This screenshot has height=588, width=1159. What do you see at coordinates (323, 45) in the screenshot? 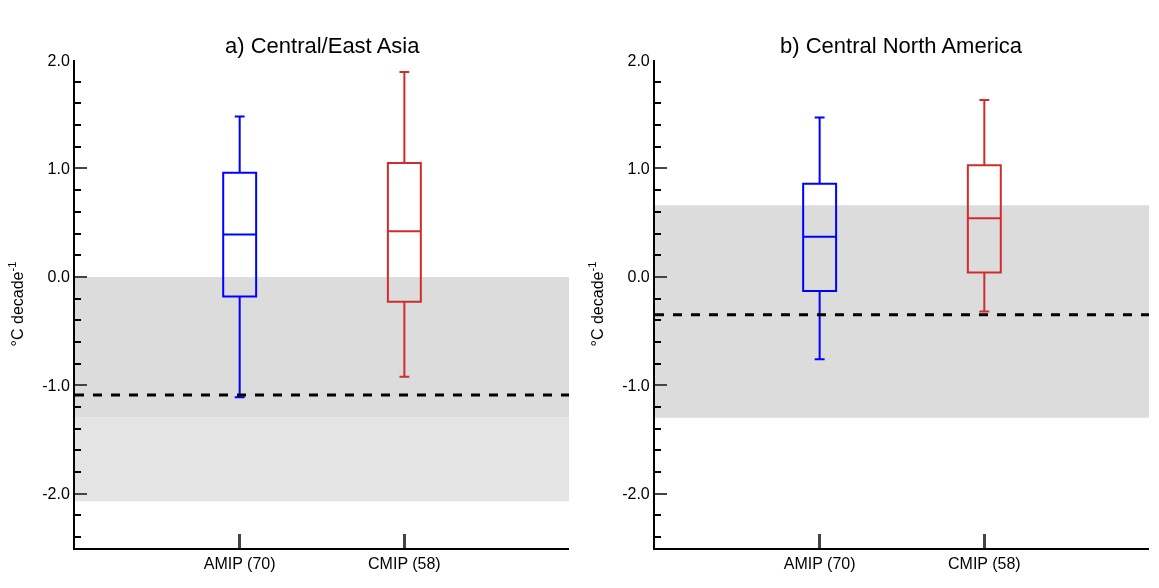
I see `chart-title: a) Central/East Asia` at bounding box center [323, 45].